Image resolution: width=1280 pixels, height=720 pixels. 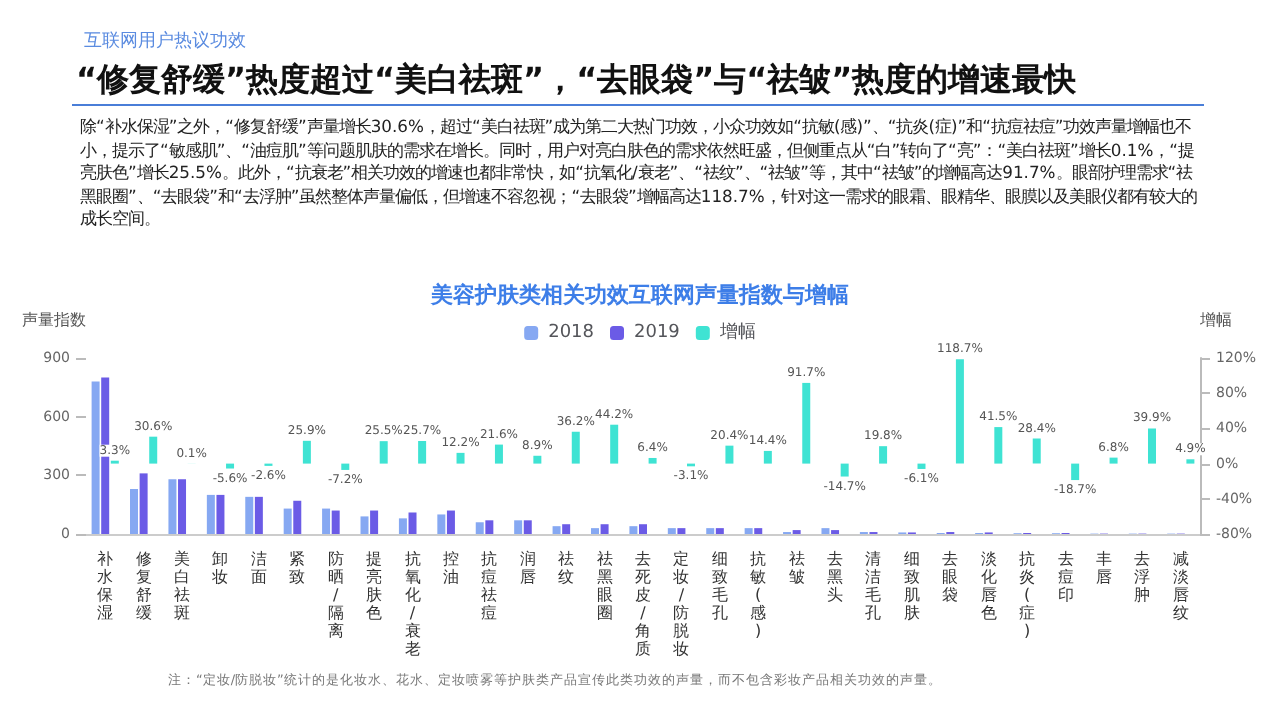 I want to click on x-tick-label: 清洁毛孔, so click(x=873, y=586).